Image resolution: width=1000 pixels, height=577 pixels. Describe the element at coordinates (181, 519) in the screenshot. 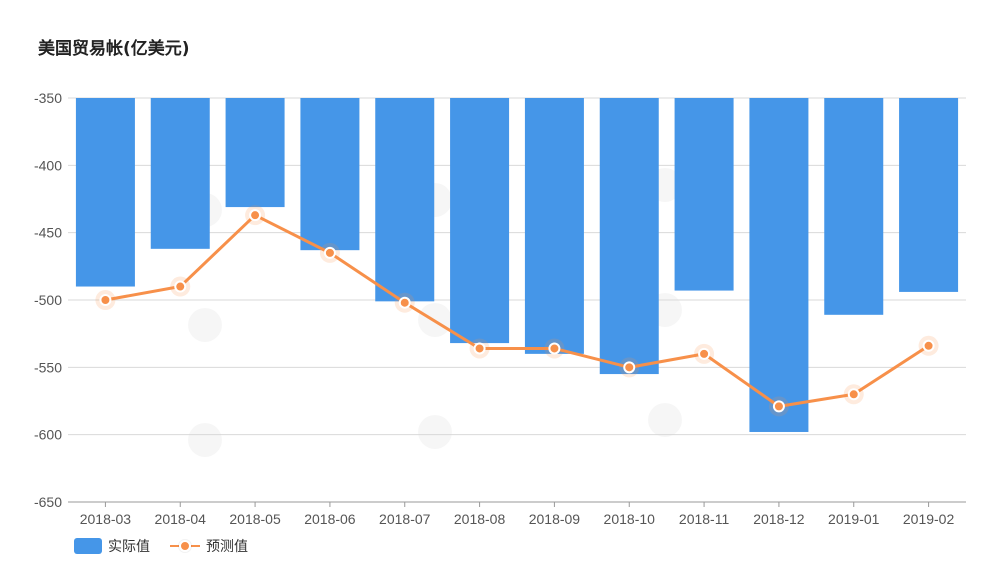

I see `x-tick-label: 2018-04` at that location.